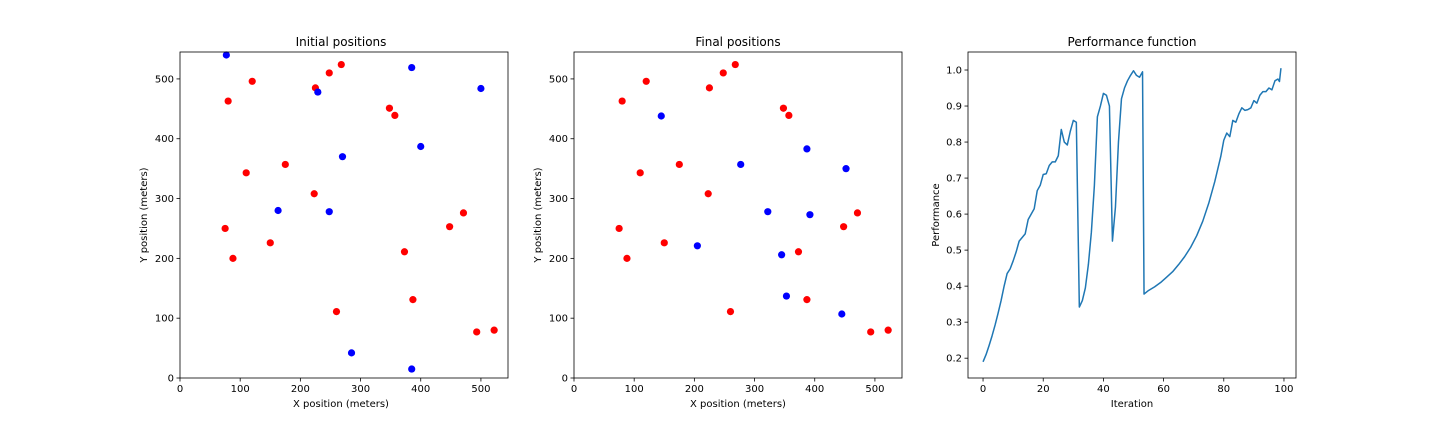 The width and height of the screenshot is (1440, 432). What do you see at coordinates (558, 259) in the screenshot?
I see `final-positions-ytick-label: 200` at bounding box center [558, 259].